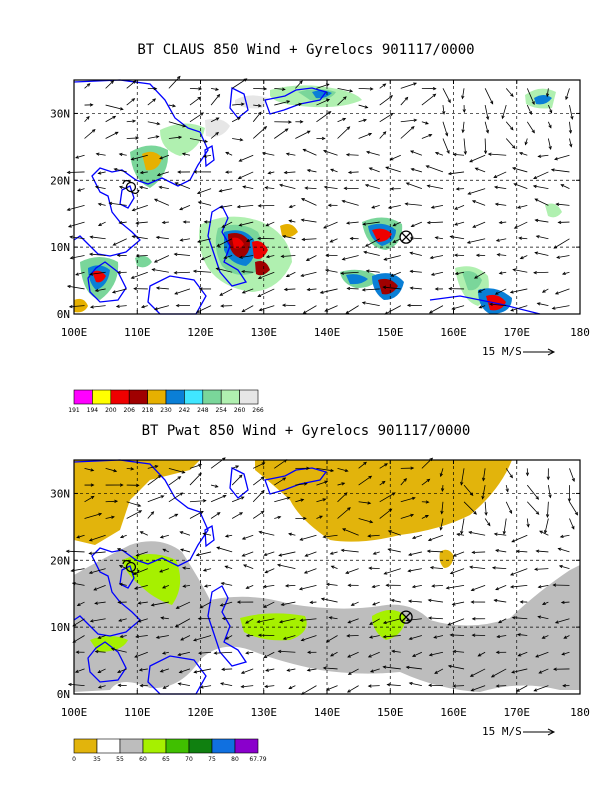 The width and height of the screenshot is (612, 792). I want to click on colorbar-label: 254, so click(221, 410).